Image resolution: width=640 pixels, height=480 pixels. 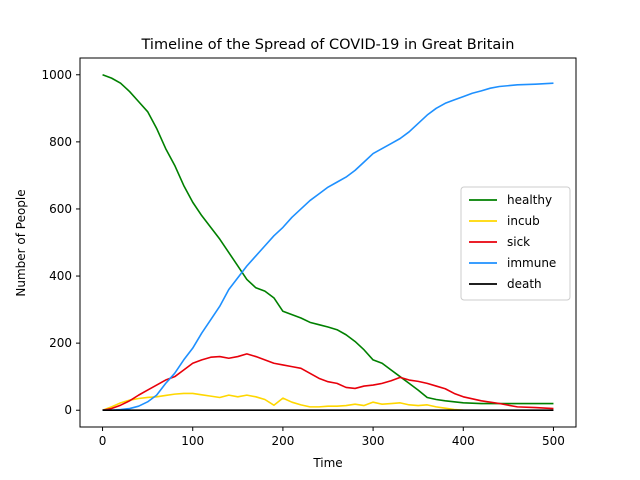 I want to click on series-line-sick, so click(x=328, y=382).